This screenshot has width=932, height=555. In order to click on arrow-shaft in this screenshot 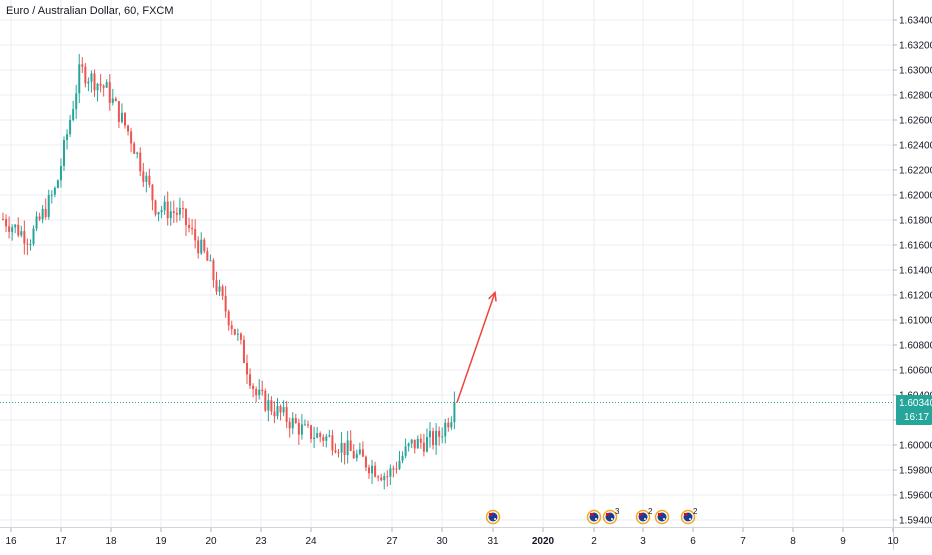, I will do `click(476, 347)`.